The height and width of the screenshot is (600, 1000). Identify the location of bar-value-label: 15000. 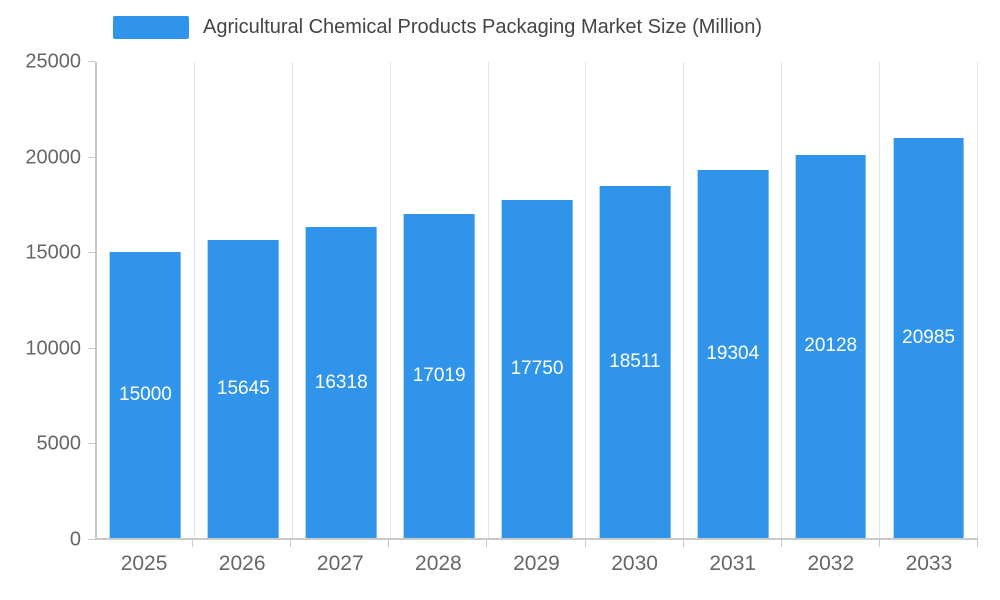
(145, 395).